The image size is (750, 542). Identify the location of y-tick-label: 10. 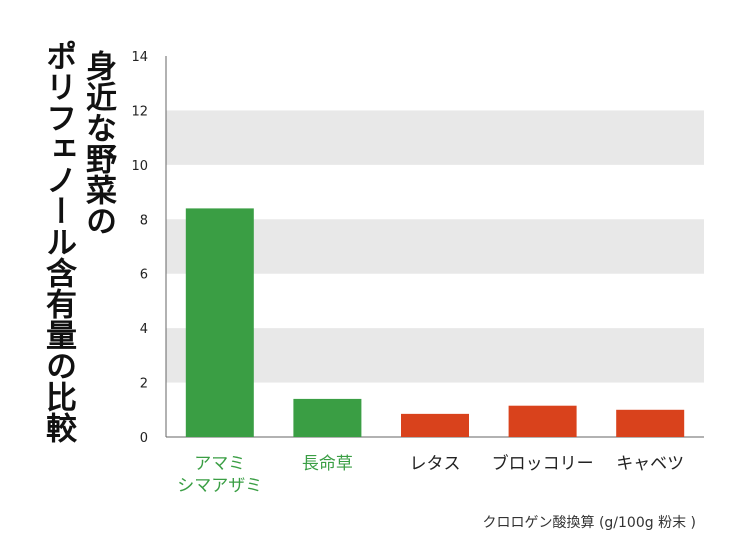
(139, 166).